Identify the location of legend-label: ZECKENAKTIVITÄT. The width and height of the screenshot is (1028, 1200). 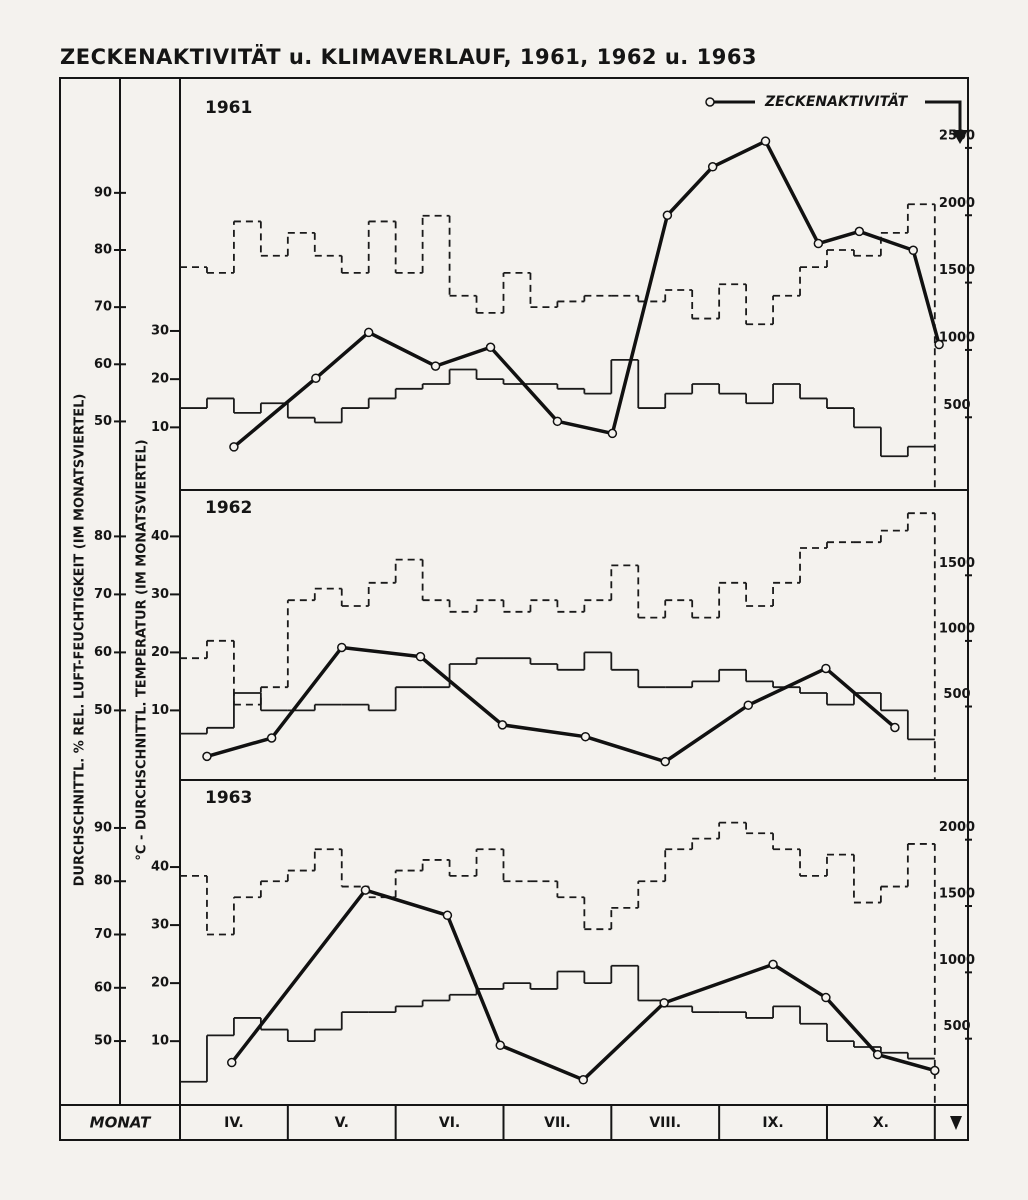
(836, 101).